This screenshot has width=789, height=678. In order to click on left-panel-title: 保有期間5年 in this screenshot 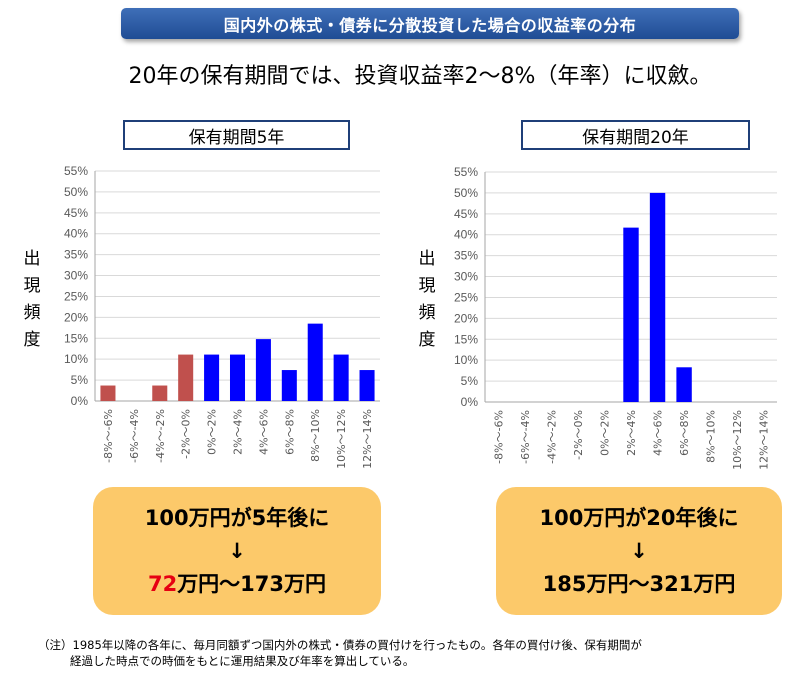, I will do `click(236, 135)`.